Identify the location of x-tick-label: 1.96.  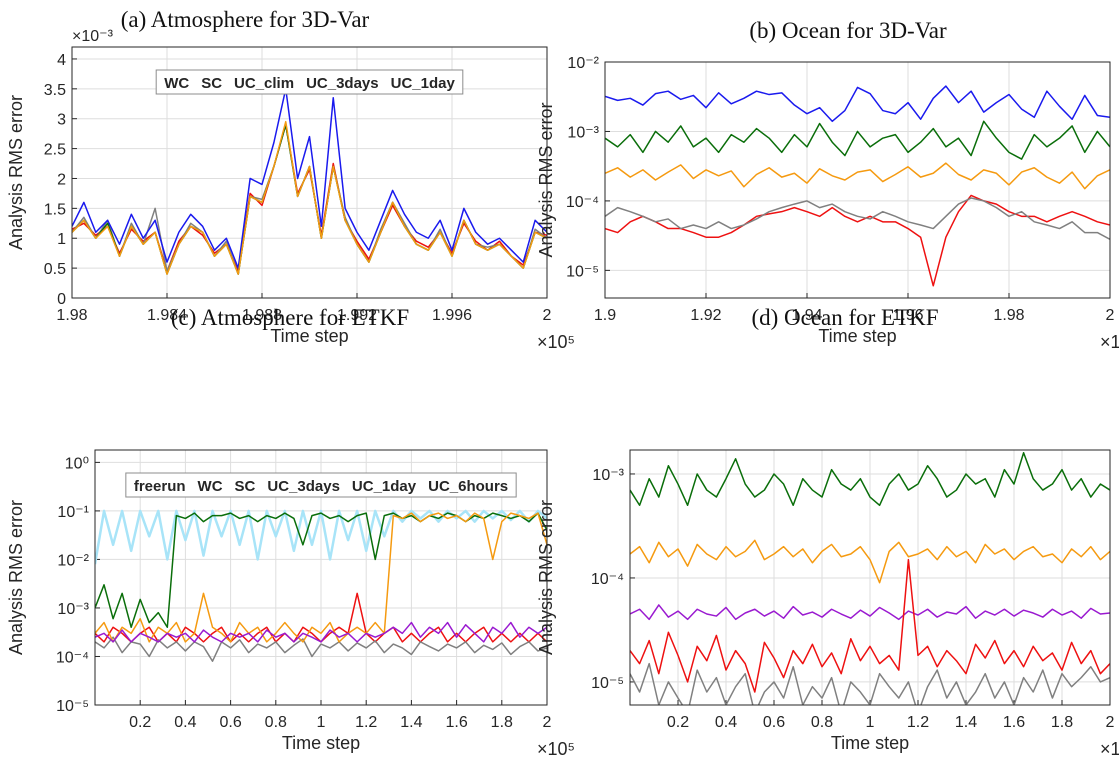
(907, 315).